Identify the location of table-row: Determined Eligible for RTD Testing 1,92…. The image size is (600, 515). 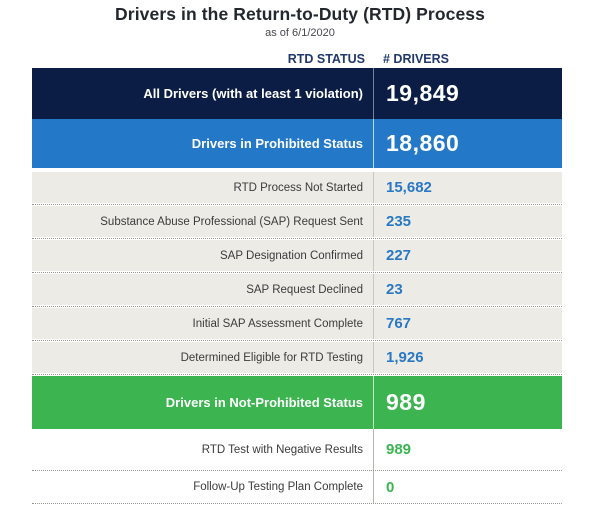
(297, 359).